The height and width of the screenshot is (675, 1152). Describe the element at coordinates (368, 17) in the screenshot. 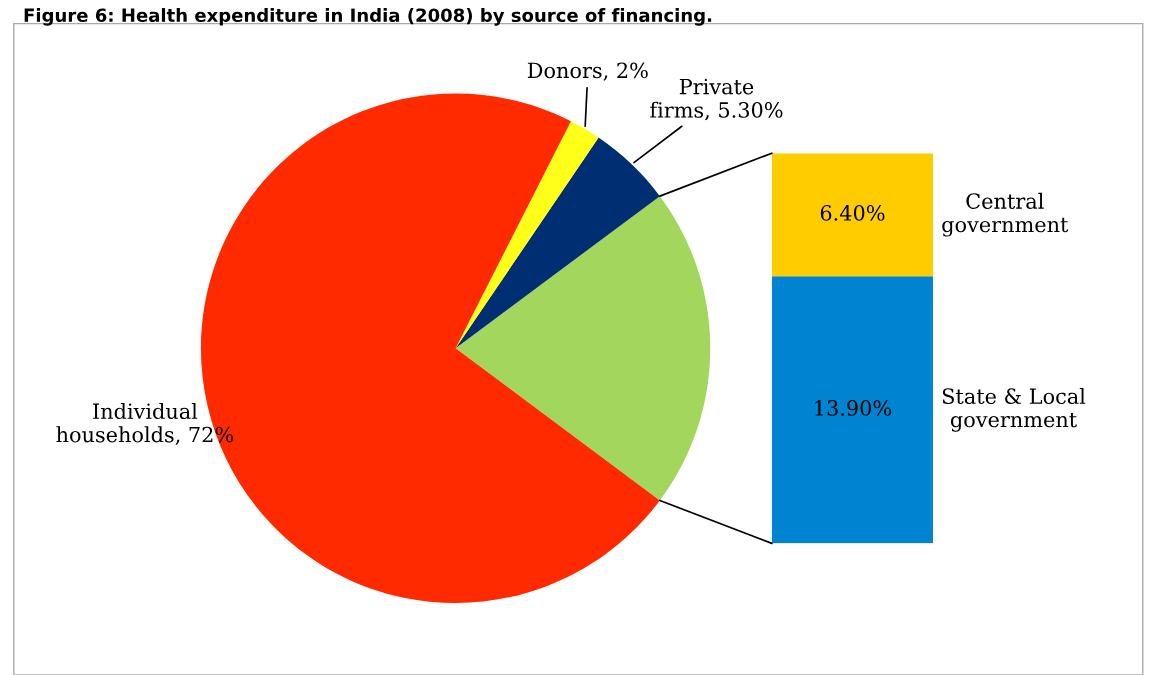

I see `chart-title: Figure 6: Health expenditure in India (2008) by source of financing.` at that location.